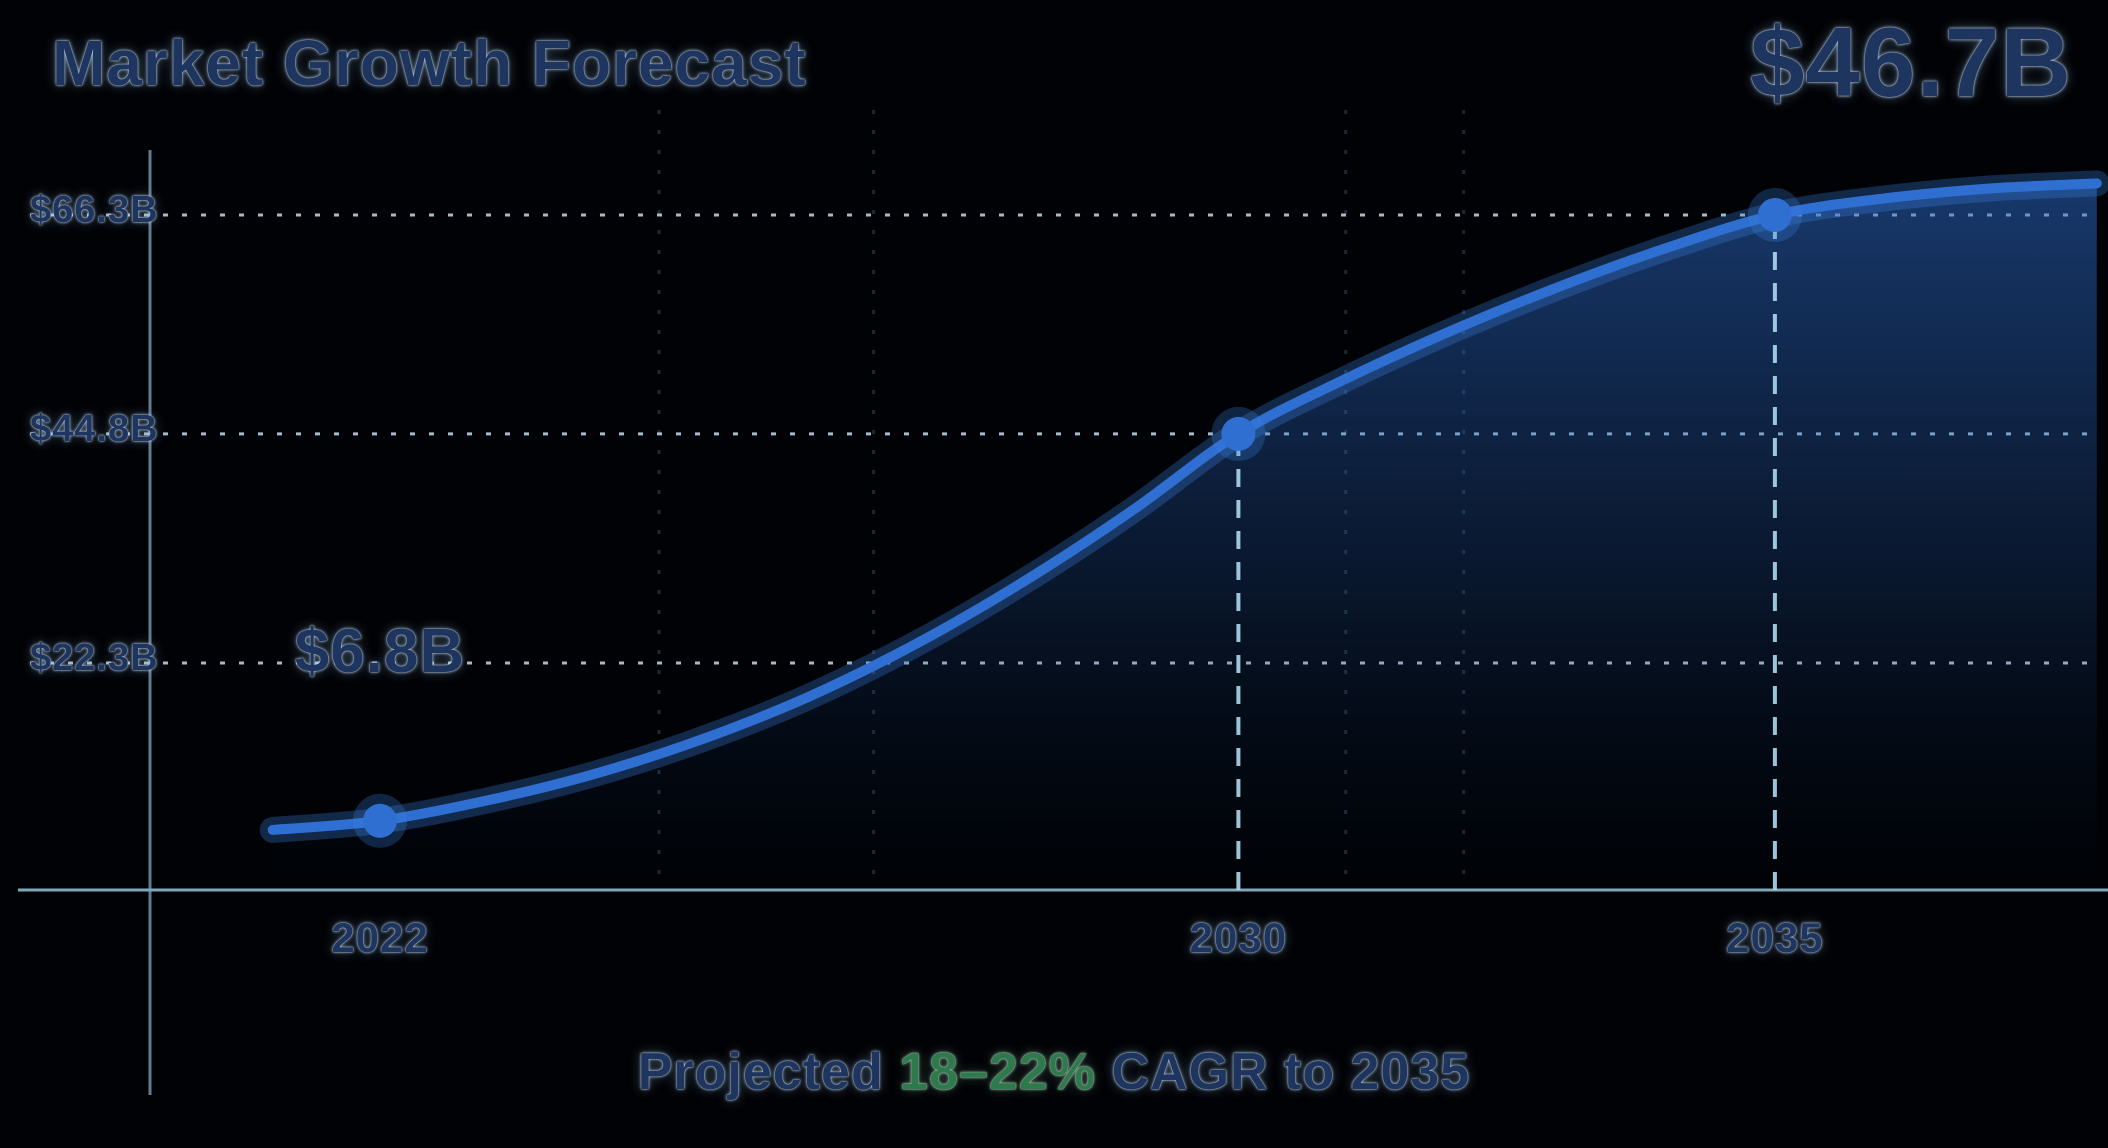 This screenshot has height=1148, width=2108. I want to click on caption-suffix: CAGR to 2035, so click(1283, 1072).